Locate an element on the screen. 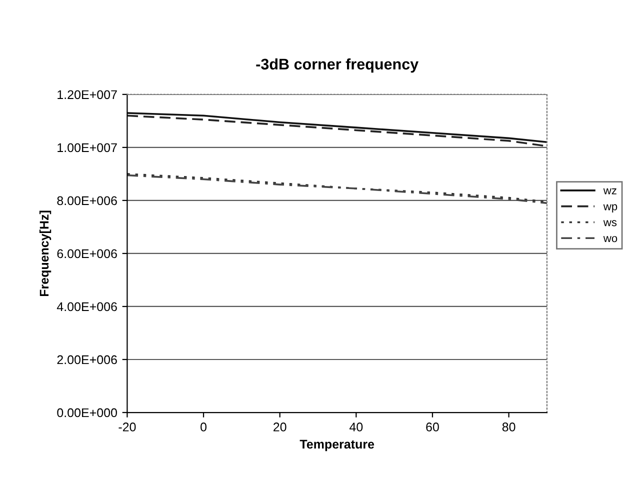 Image resolution: width=636 pixels, height=497 pixels. legend-label: ws is located at coordinates (610, 223).